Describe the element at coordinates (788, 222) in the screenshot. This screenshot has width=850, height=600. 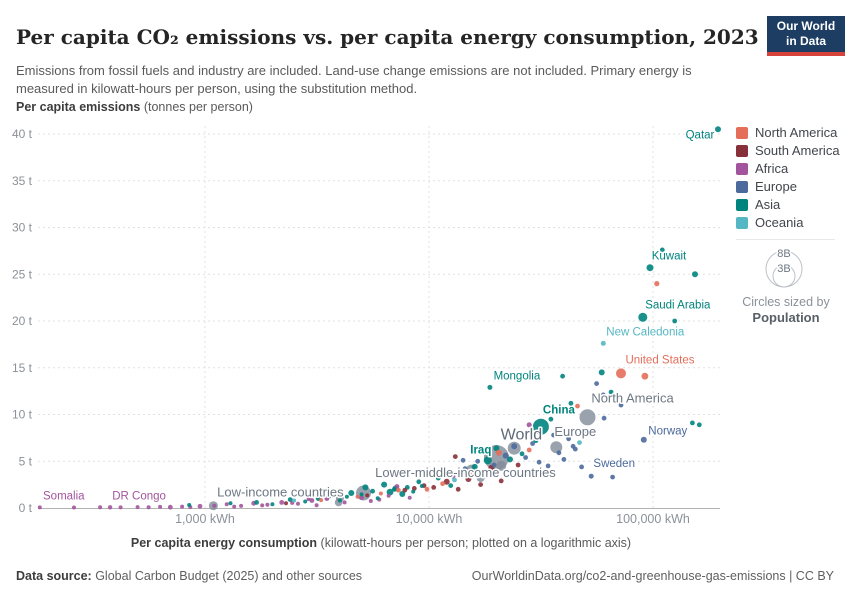
I see `legend-item-oceania: Oceania` at that location.